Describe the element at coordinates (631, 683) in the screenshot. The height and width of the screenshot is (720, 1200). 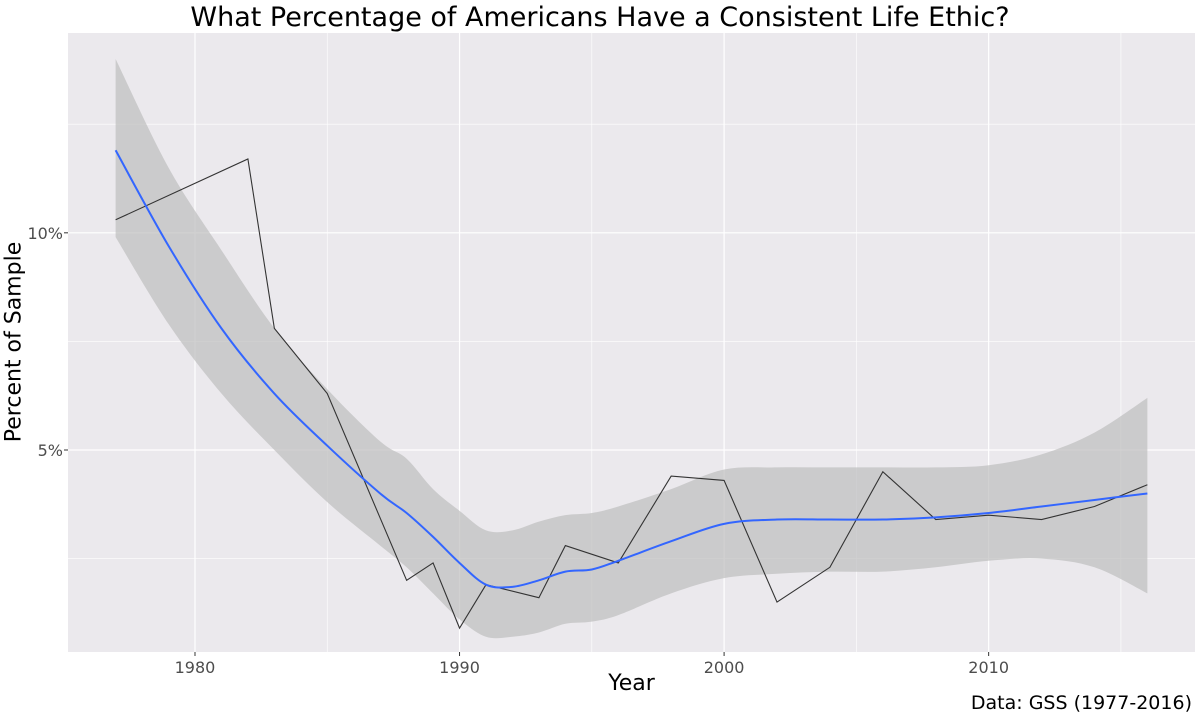
I see `x-axis-label: Year` at that location.